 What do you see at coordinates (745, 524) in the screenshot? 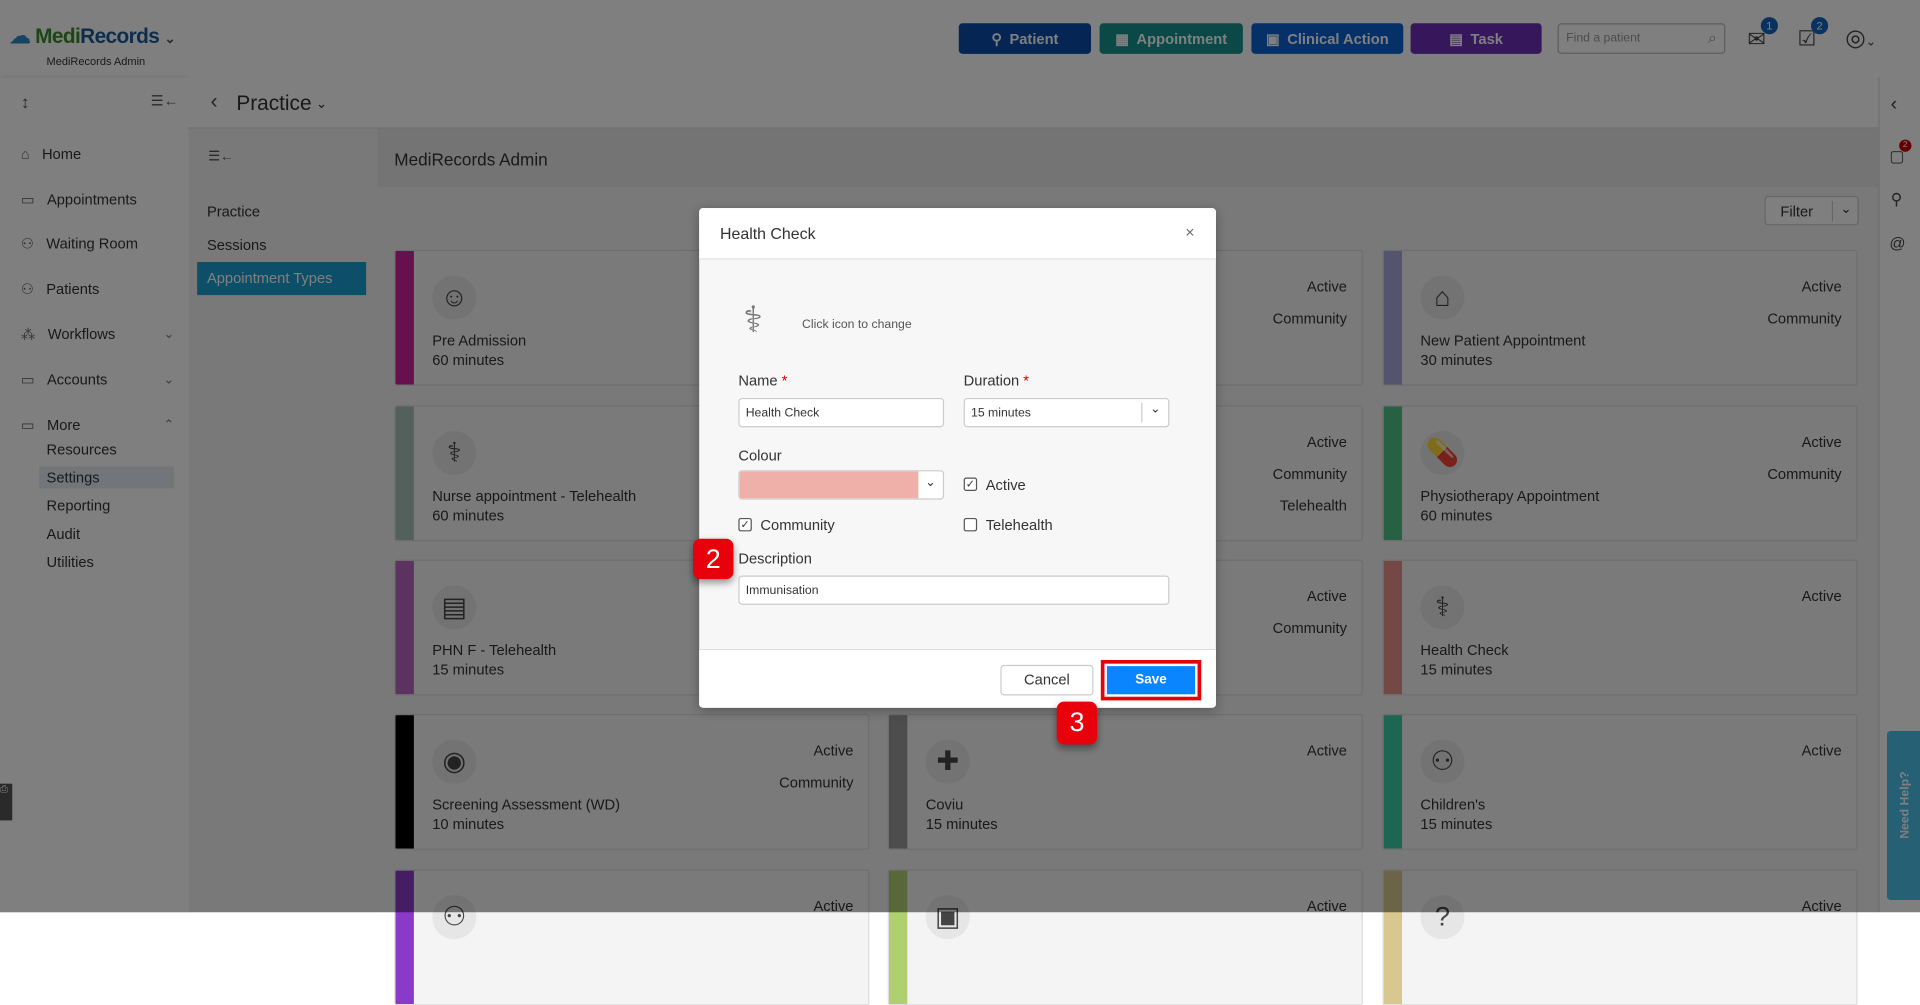
I see `community-checkbox: ✓` at bounding box center [745, 524].